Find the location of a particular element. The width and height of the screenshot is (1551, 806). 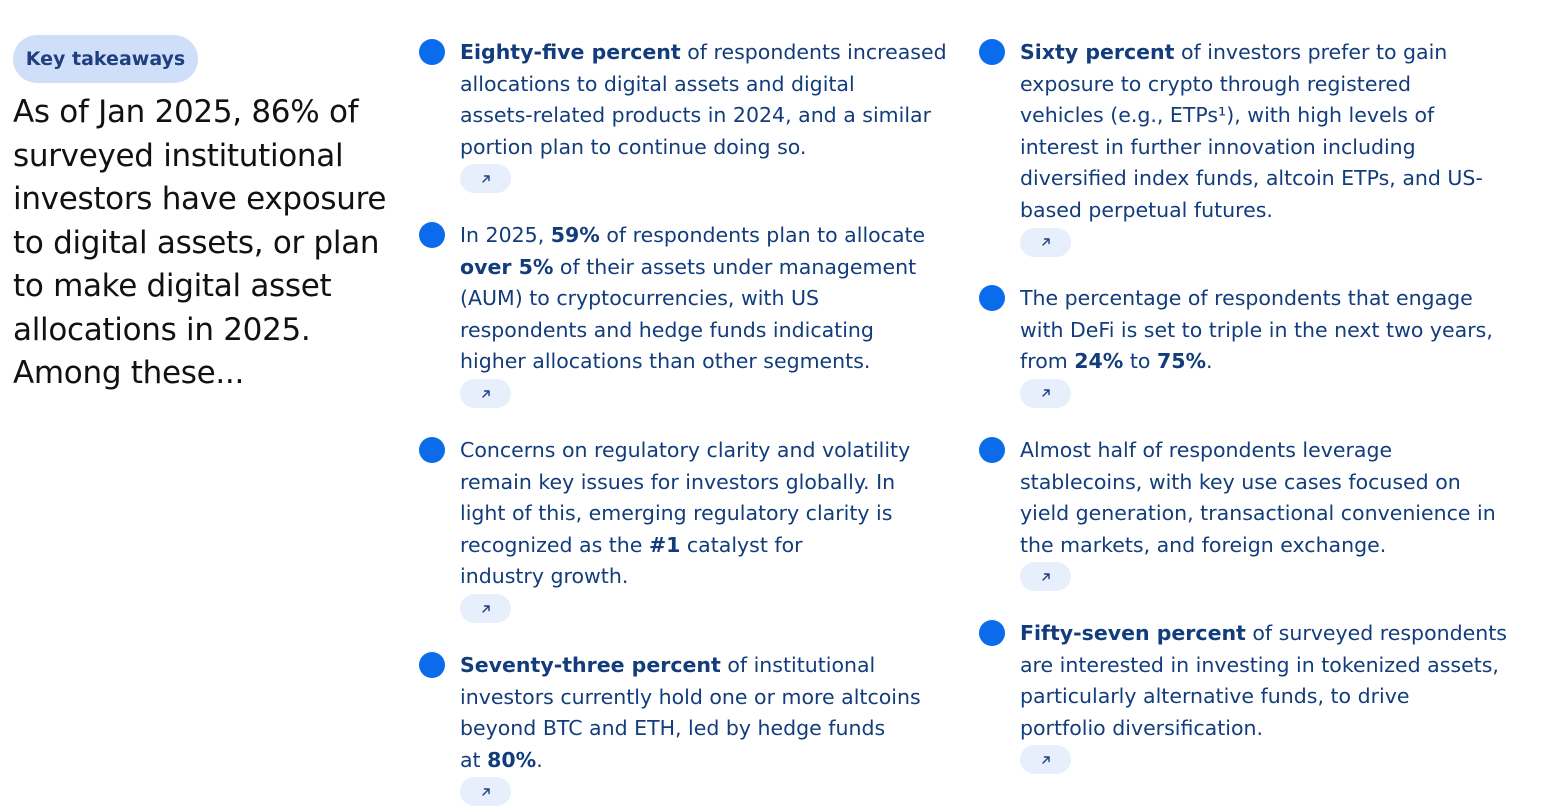

text-segment: of institutional is located at coordinates (798, 665).